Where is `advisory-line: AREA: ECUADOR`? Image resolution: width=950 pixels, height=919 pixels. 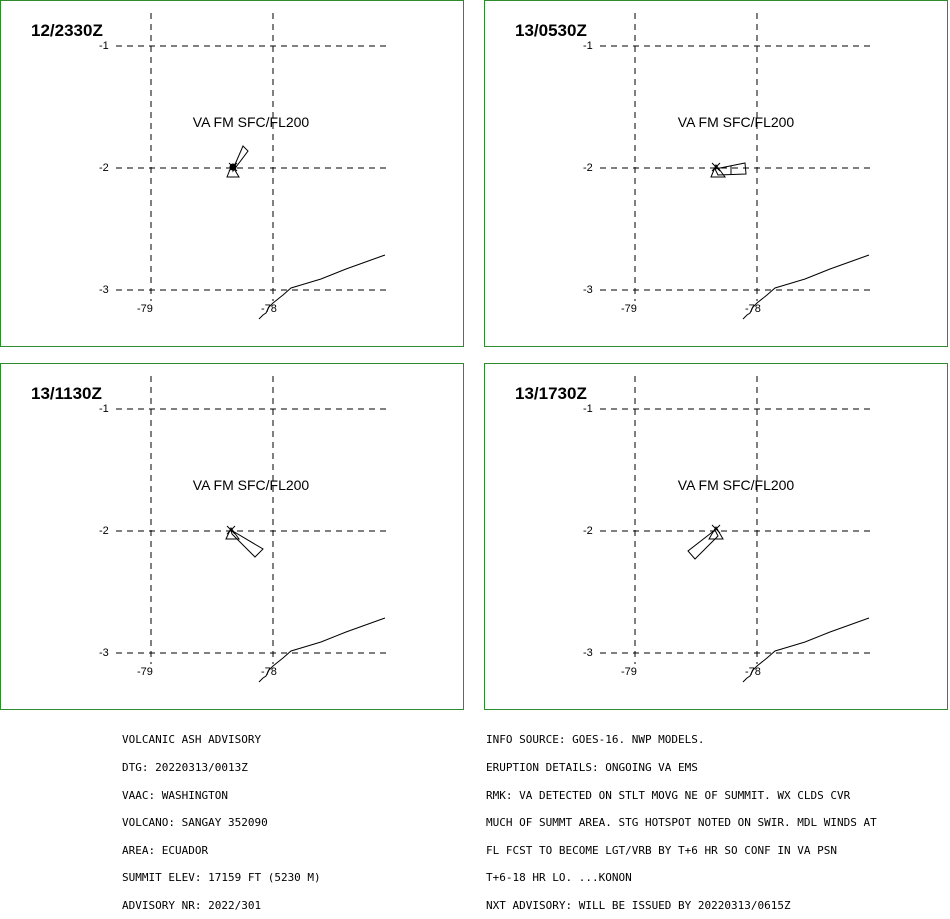 advisory-line: AREA: ECUADOR is located at coordinates (165, 850).